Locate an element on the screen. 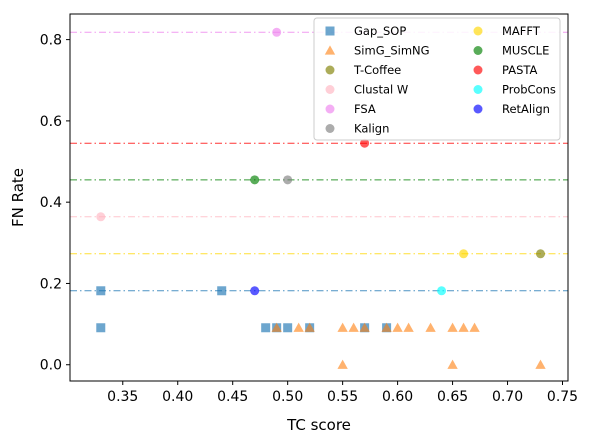 This screenshot has width=590, height=444. x-tick-label: 0.60 is located at coordinates (397, 397).